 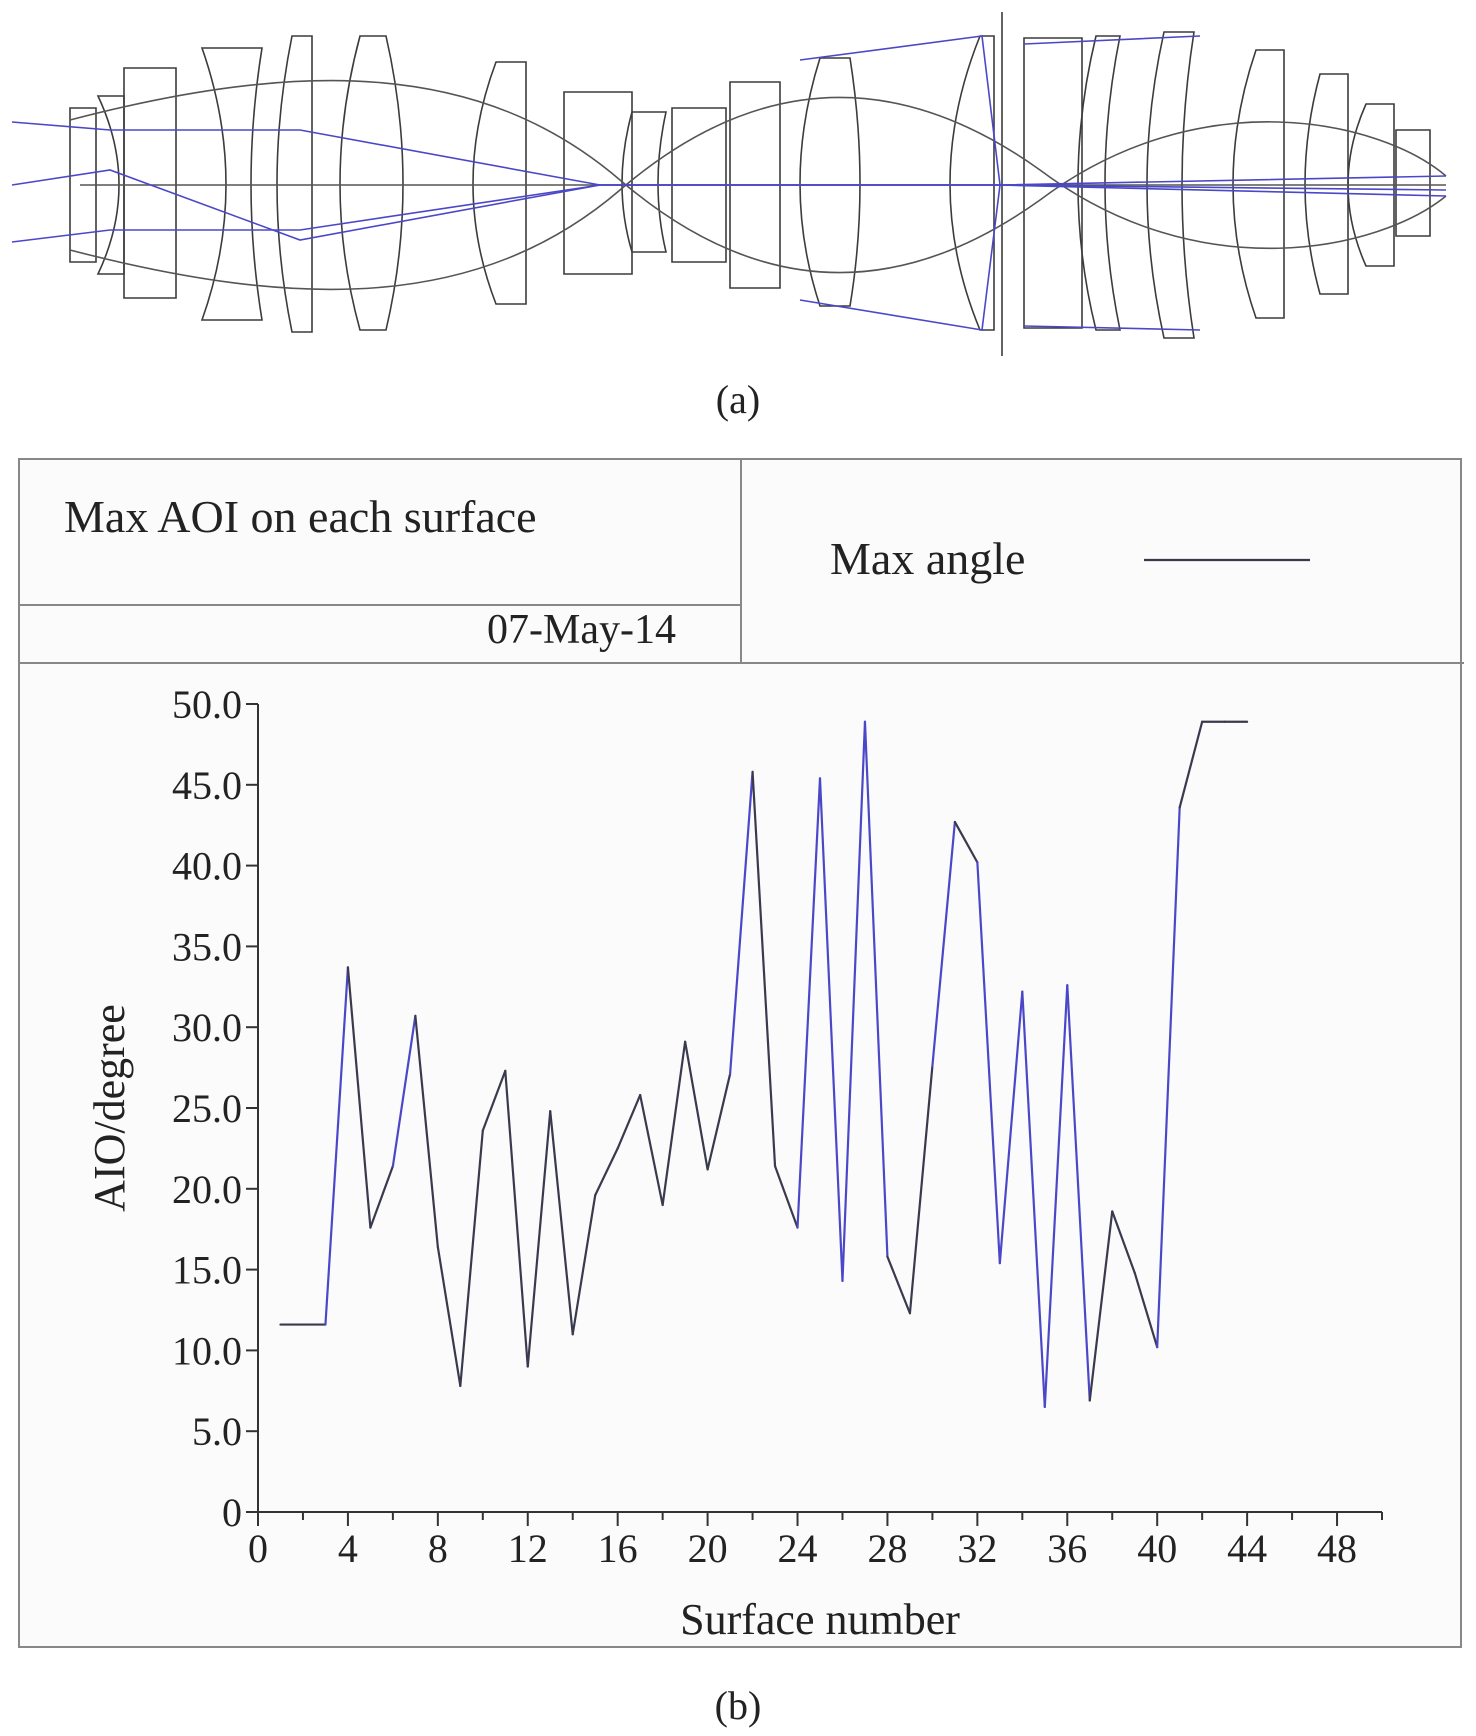 I want to click on x-tick-label: 0, so click(x=258, y=1548).